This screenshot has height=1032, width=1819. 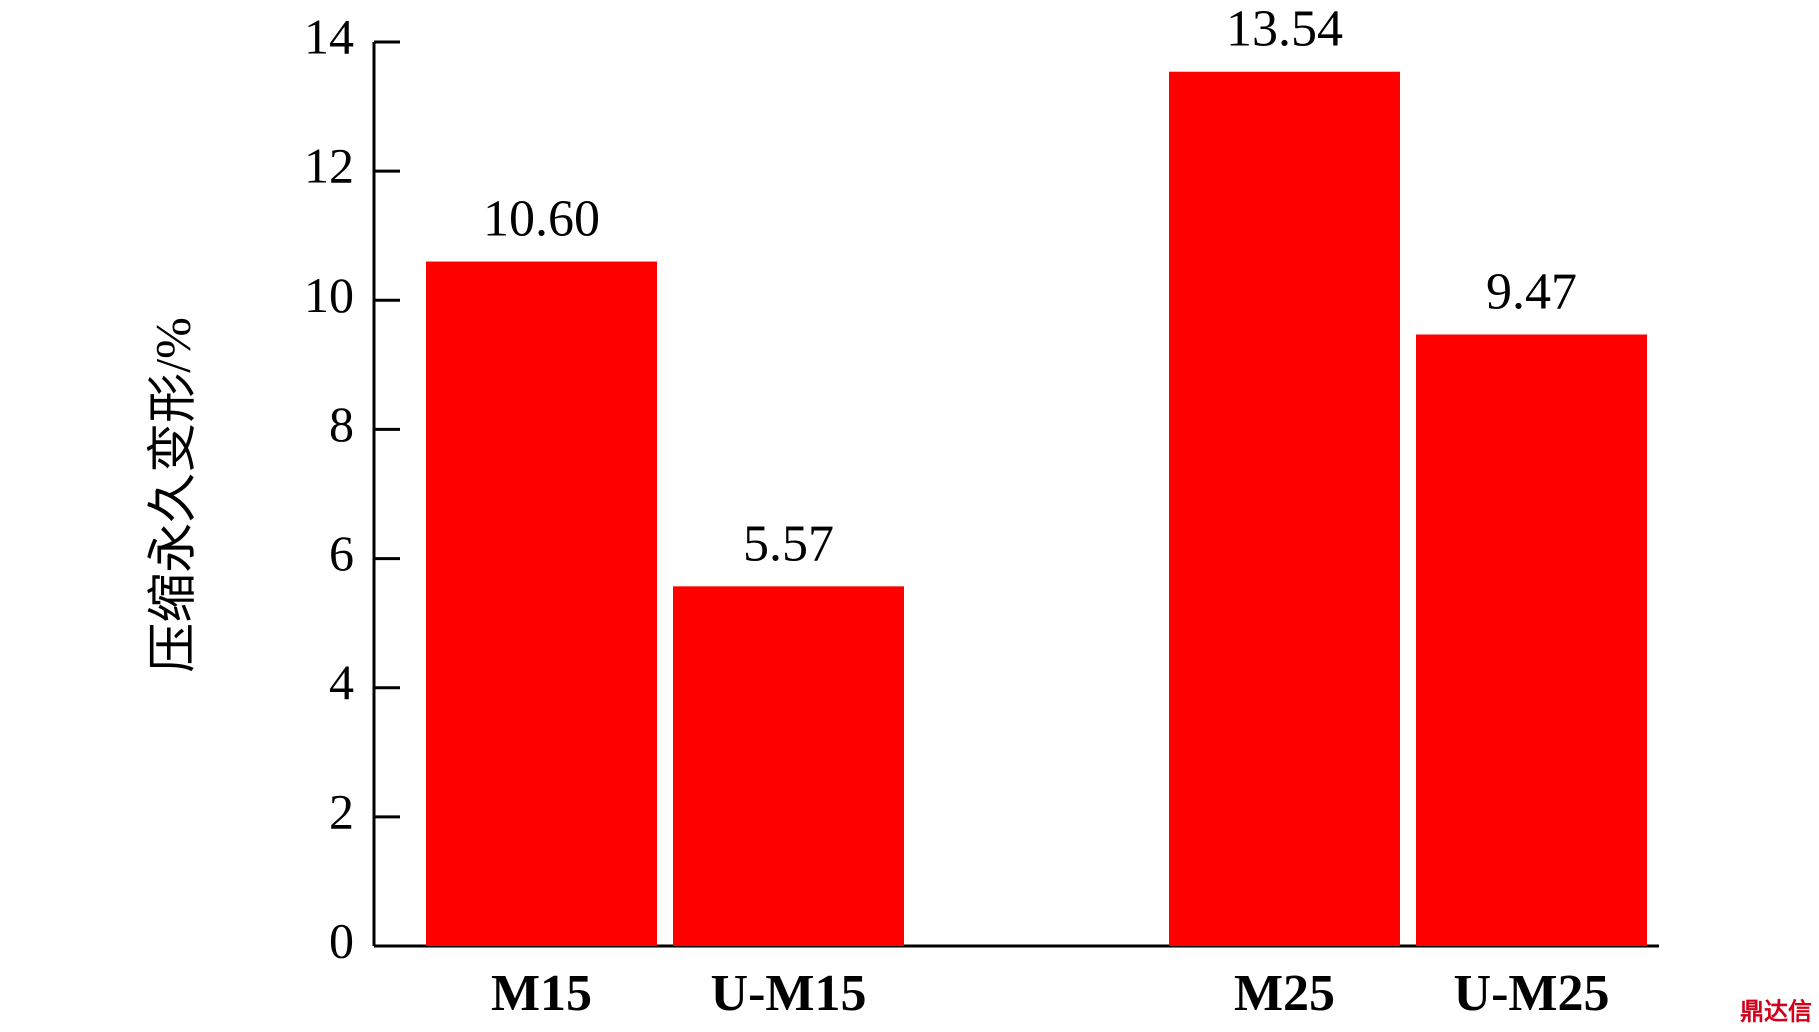 What do you see at coordinates (1531, 291) in the screenshot?
I see `value-label: 9.47` at bounding box center [1531, 291].